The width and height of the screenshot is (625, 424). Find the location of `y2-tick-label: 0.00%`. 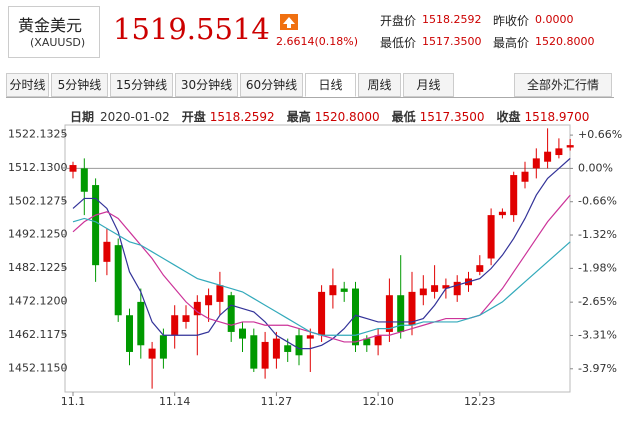

y2-tick-label: 0.00% is located at coordinates (595, 167).